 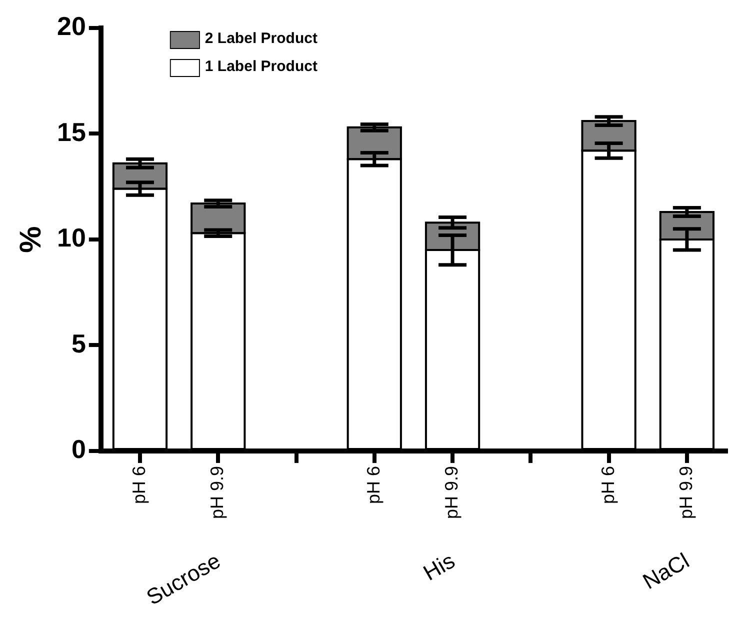 What do you see at coordinates (71, 131) in the screenshot?
I see `y-tick-label: 15` at bounding box center [71, 131].